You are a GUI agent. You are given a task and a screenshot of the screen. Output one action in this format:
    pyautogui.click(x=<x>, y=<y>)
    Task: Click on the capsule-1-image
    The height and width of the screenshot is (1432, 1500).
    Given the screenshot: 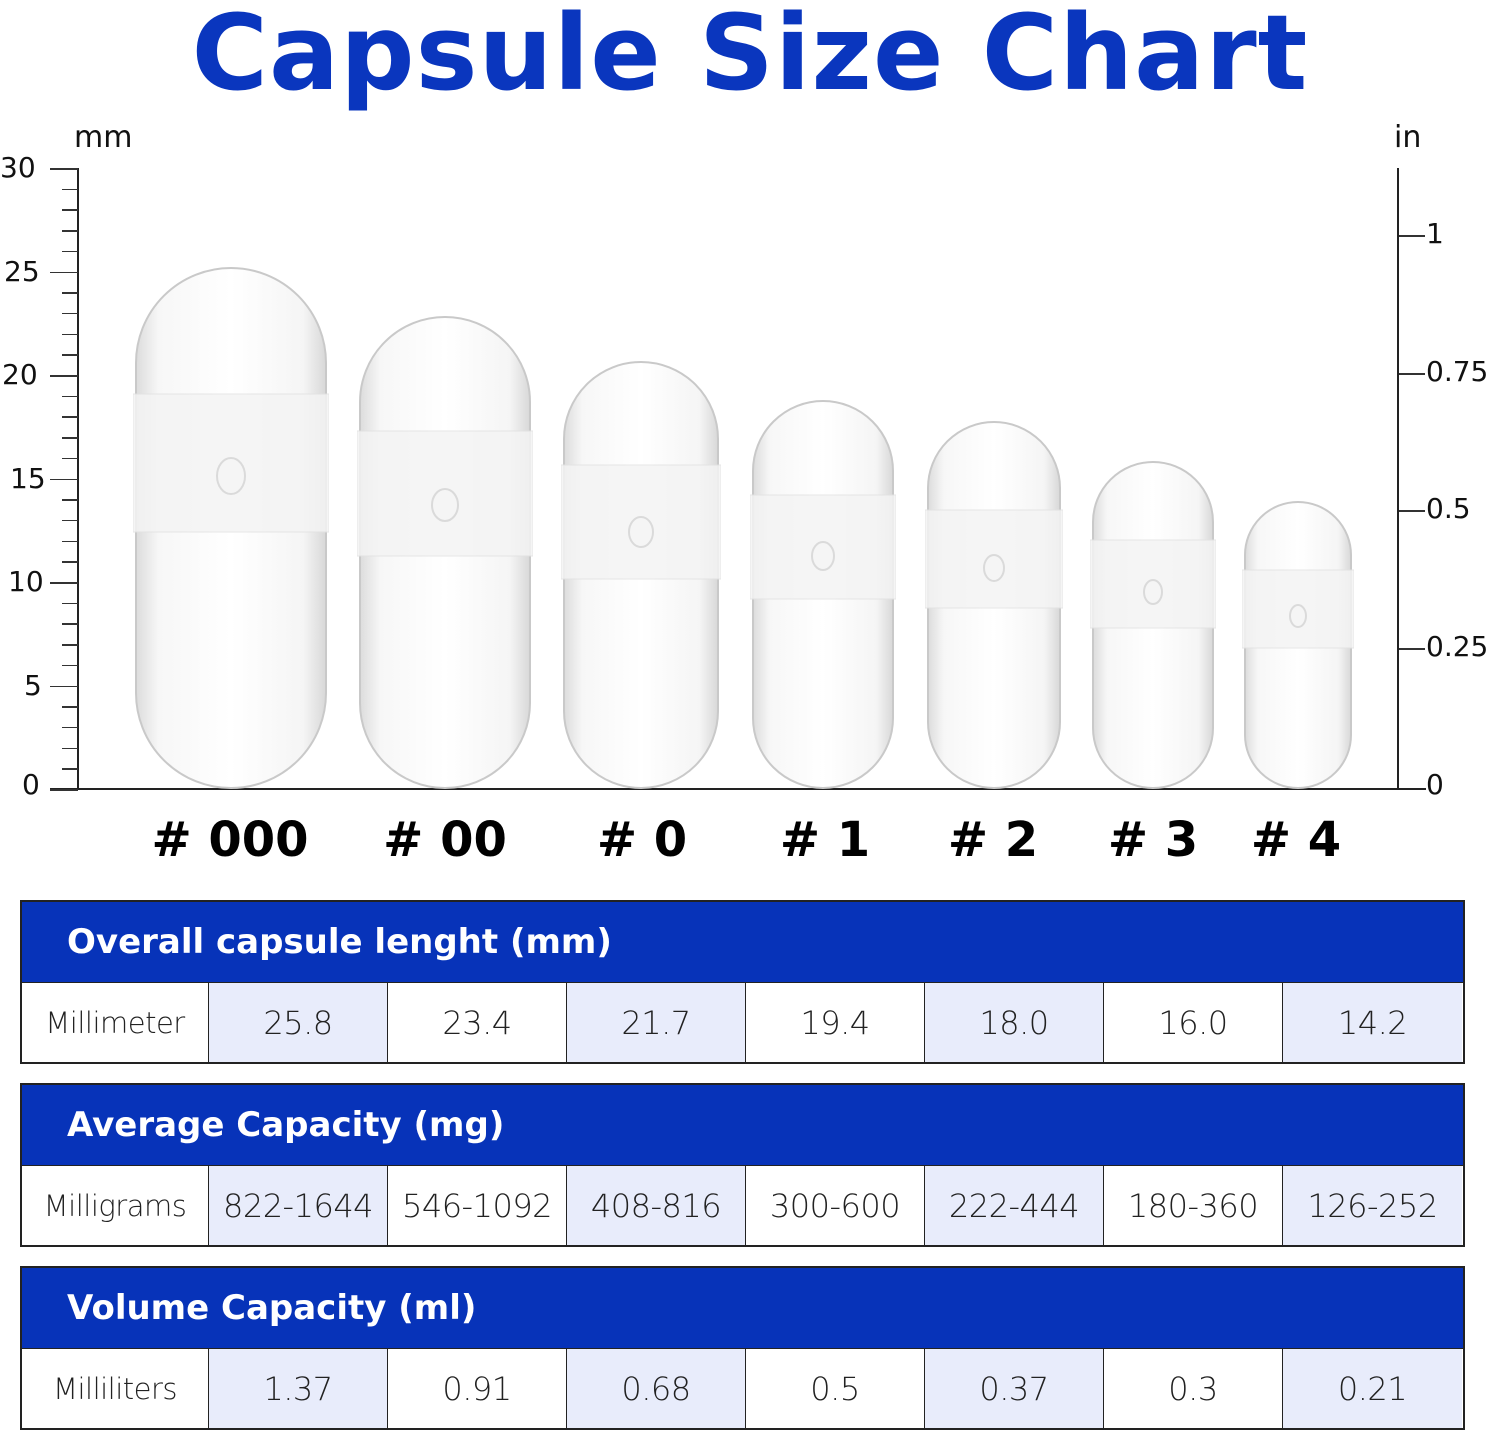 What is the action you would take?
    pyautogui.click(x=823, y=594)
    